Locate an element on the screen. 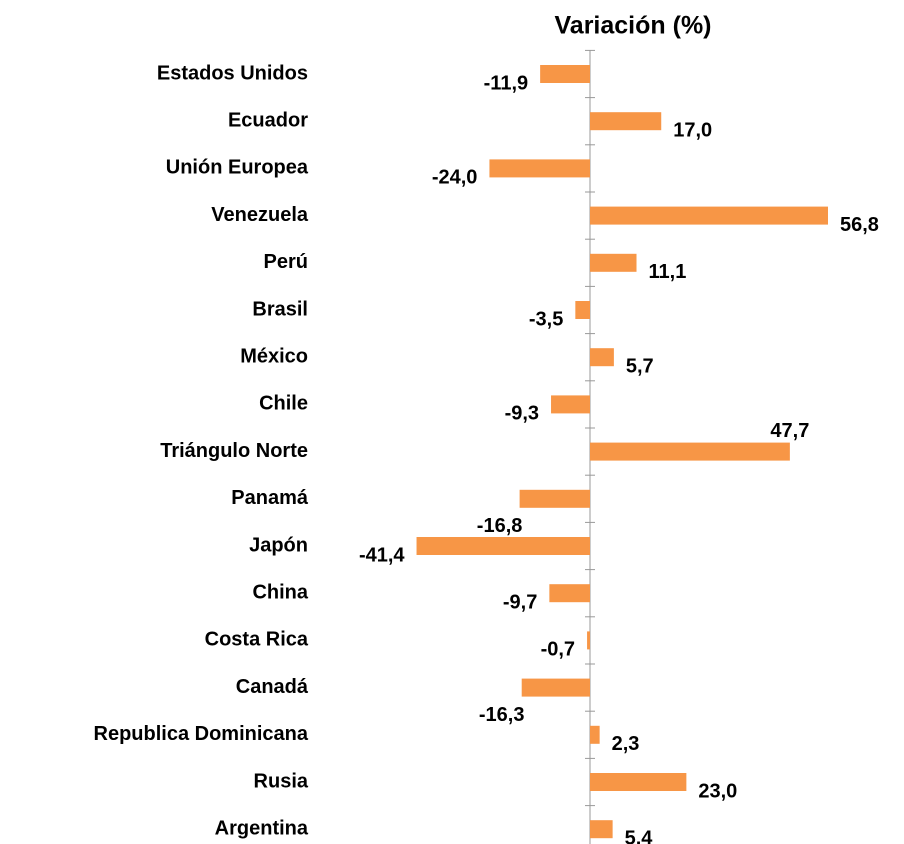 Image resolution: width=904 pixels, height=844 pixels. value-label: -0,7 is located at coordinates (558, 650).